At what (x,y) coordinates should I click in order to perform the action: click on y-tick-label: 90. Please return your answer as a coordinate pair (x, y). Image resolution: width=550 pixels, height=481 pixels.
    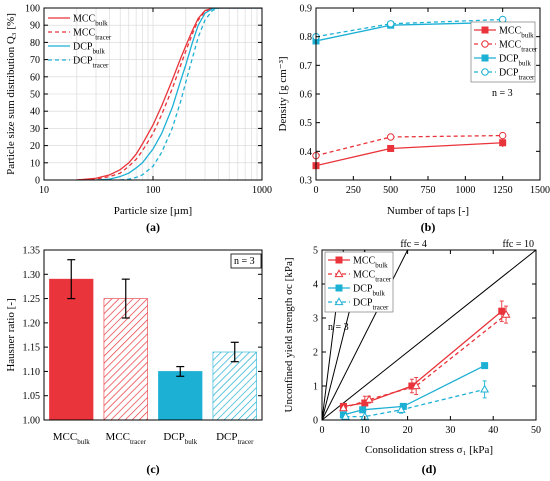
    Looking at the image, I should click on (35, 26).